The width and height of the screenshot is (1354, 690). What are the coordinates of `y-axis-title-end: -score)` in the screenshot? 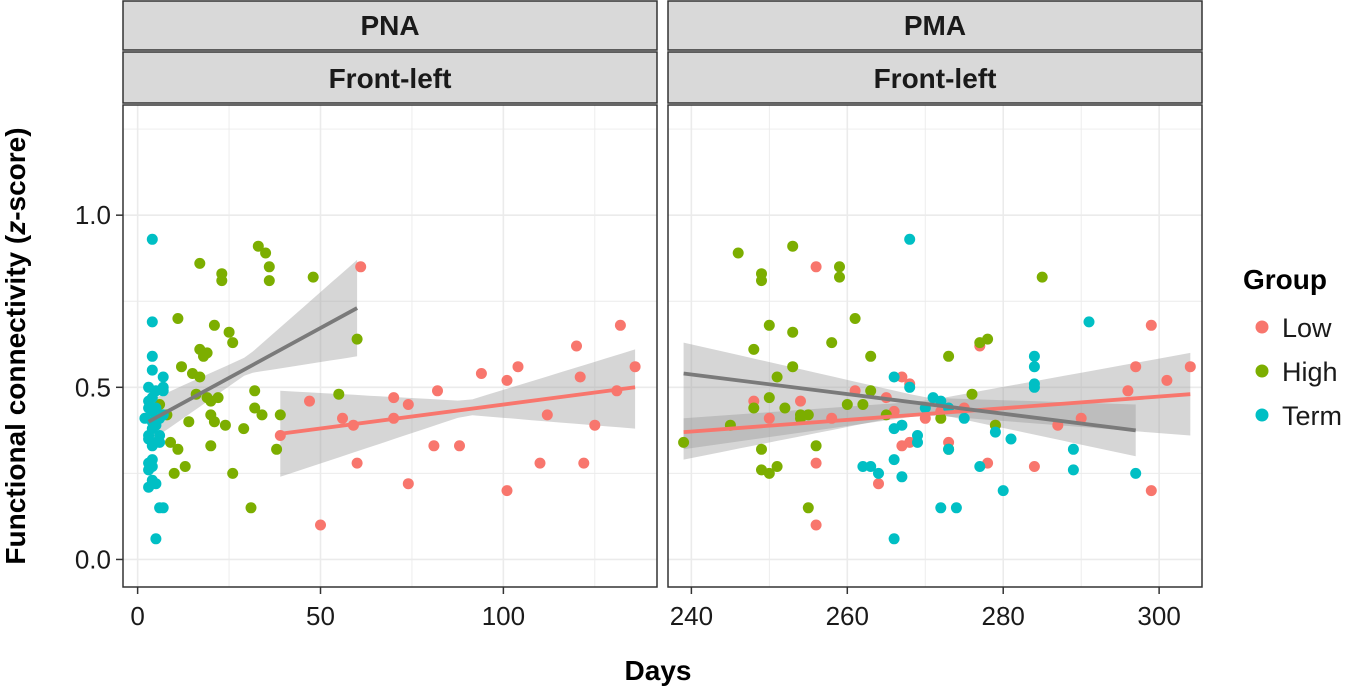 It's located at (15, 173).